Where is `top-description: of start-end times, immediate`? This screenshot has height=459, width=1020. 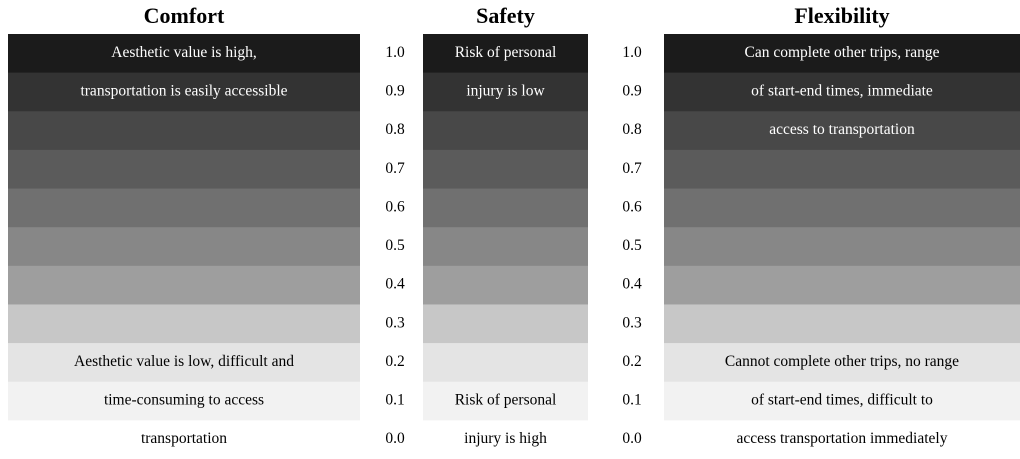 top-description: of start-end times, immediate is located at coordinates (842, 91).